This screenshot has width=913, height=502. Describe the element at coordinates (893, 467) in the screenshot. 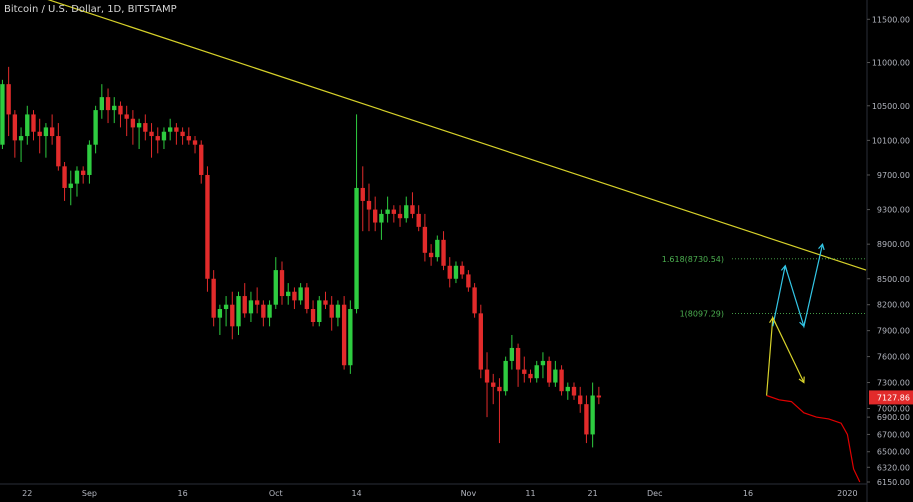

I see `price-tick-label: 6320.00` at that location.